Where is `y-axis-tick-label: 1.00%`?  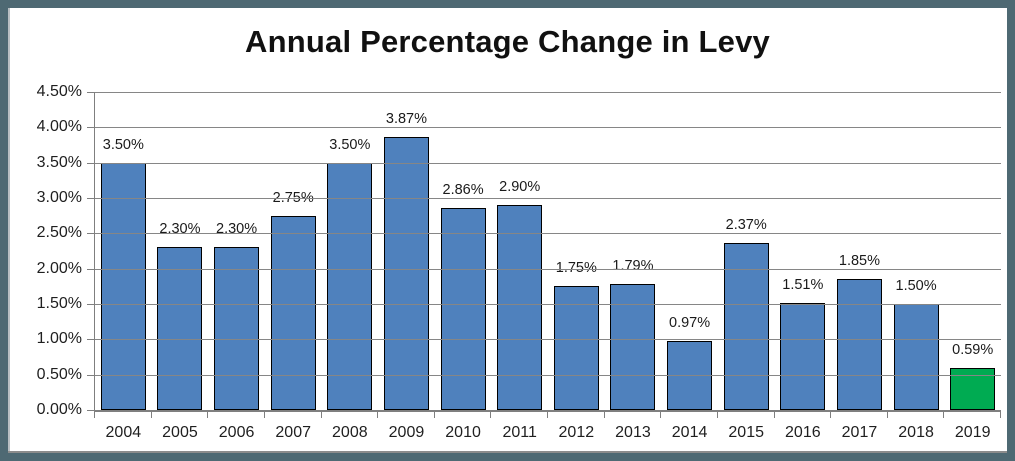
y-axis-tick-label: 1.00% is located at coordinates (59, 339).